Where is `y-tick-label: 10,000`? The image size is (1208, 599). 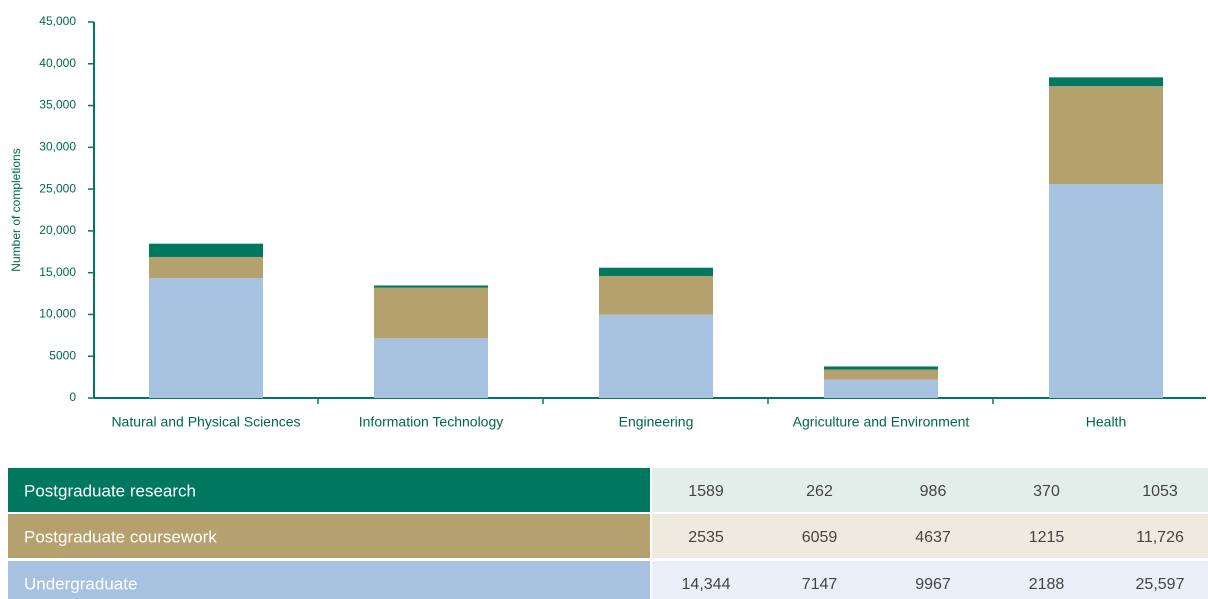
y-tick-label: 10,000 is located at coordinates (57, 314).